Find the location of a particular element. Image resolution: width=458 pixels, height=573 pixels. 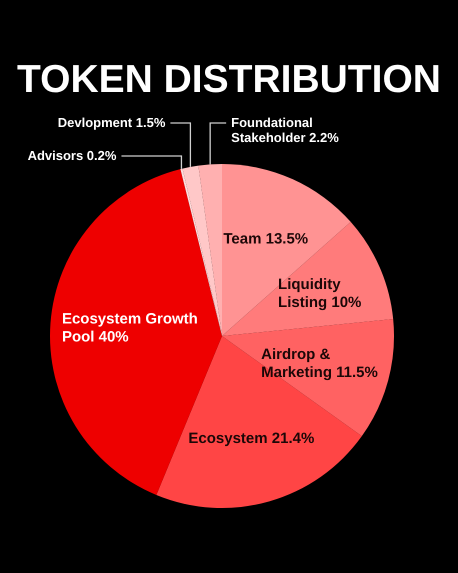

slice-label: Ecosystem Growth Pool 40% is located at coordinates (130, 328).